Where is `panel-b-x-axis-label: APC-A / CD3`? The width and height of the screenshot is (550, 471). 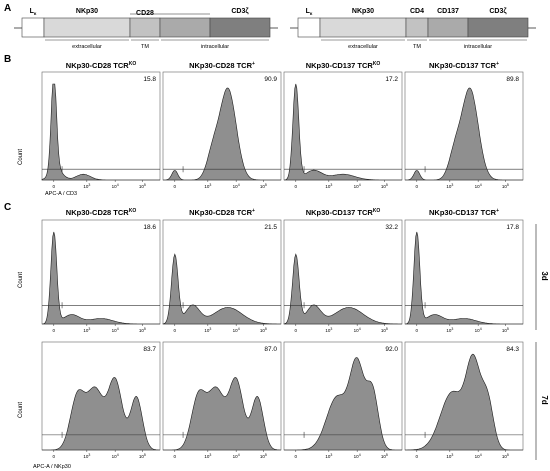
panel-b-x-axis-label: APC-A / CD3 is located at coordinates (61, 194).